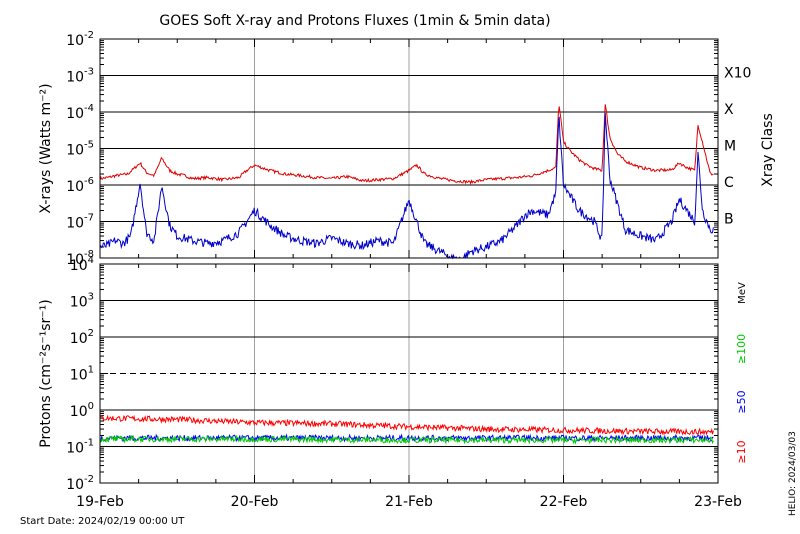  Describe the element at coordinates (737, 73) in the screenshot. I see `xray-class-label: X10` at that location.